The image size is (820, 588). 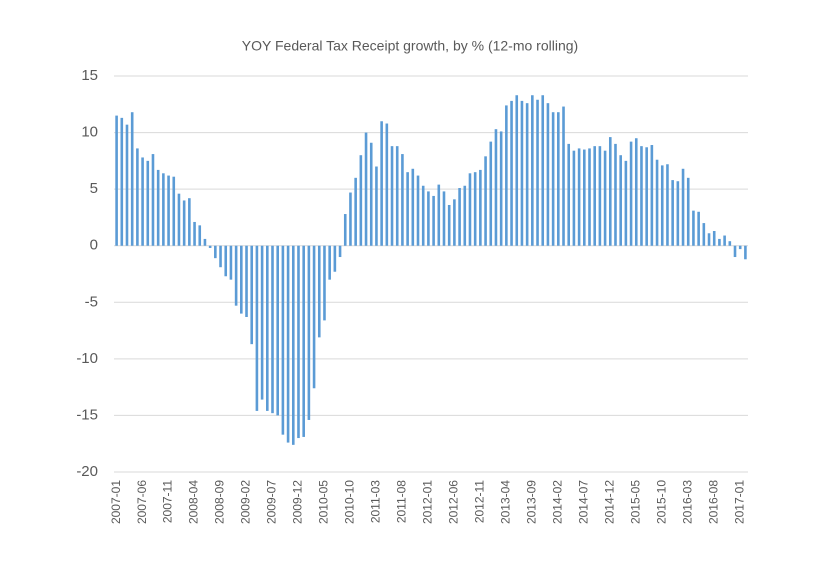 What do you see at coordinates (324, 502) in the screenshot?
I see `x-tick-label: 2010-05` at bounding box center [324, 502].